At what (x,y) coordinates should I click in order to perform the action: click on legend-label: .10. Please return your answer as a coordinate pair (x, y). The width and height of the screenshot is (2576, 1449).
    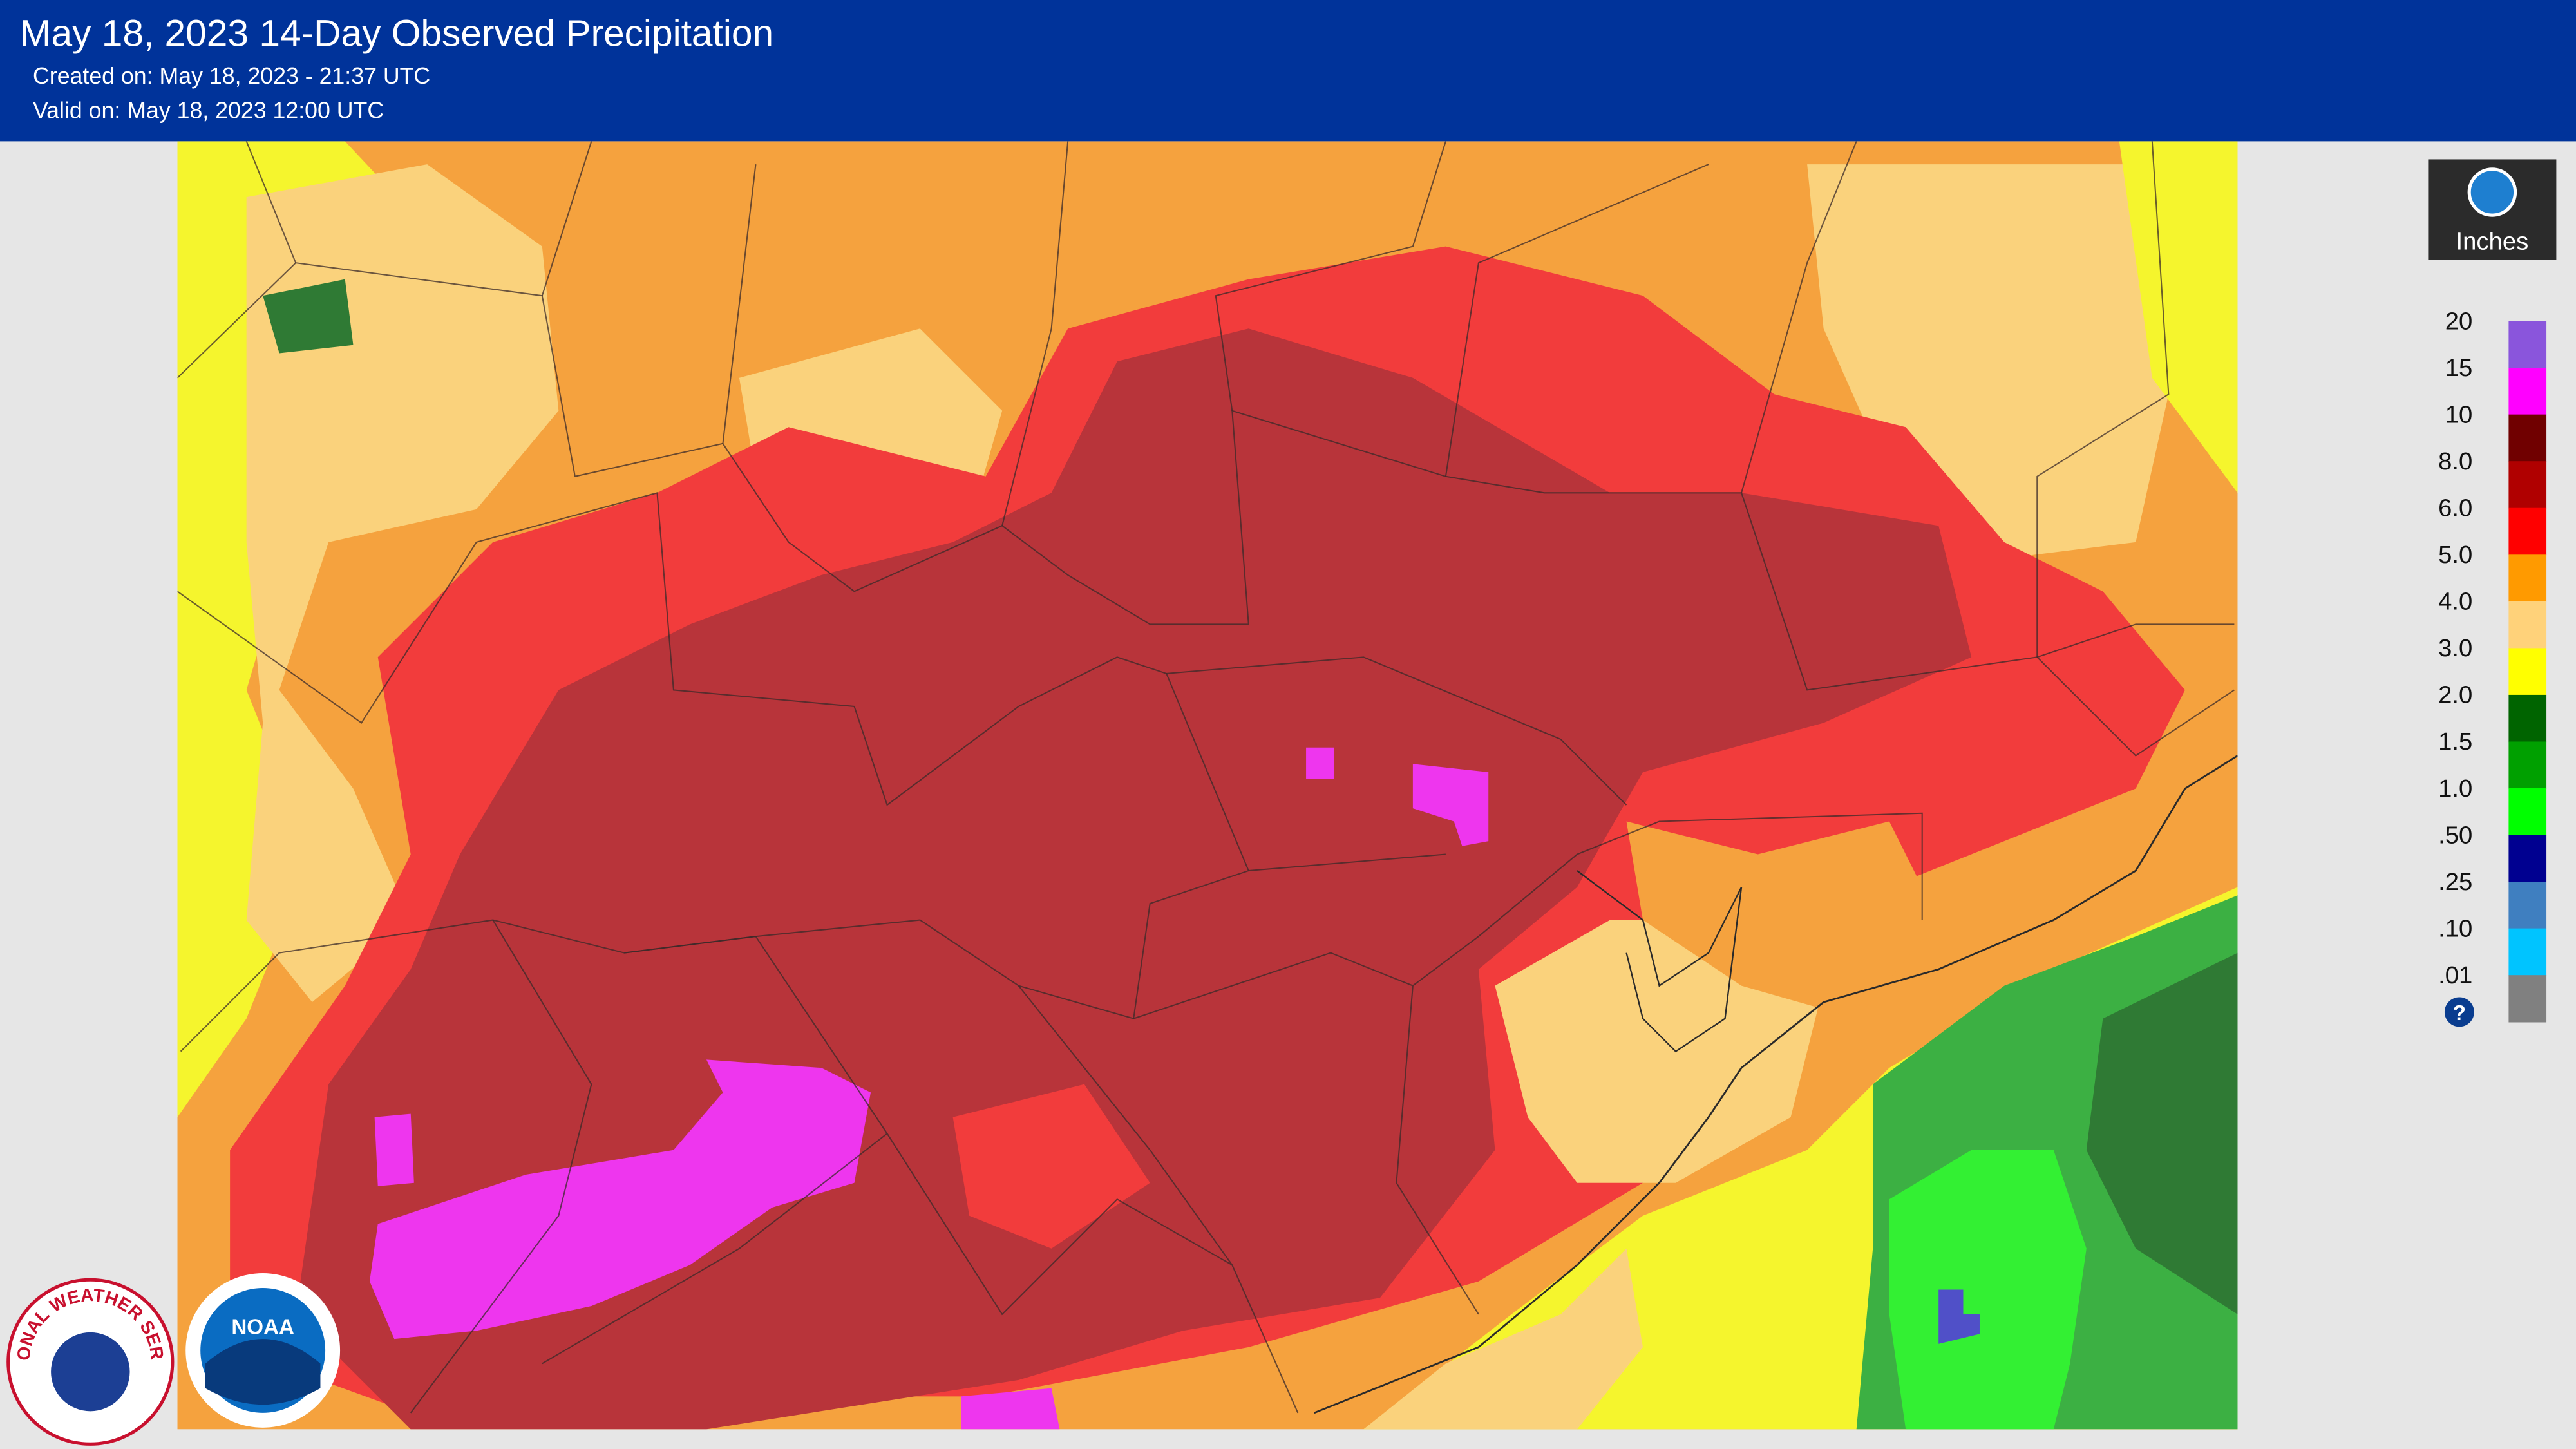
    Looking at the image, I should click on (2455, 928).